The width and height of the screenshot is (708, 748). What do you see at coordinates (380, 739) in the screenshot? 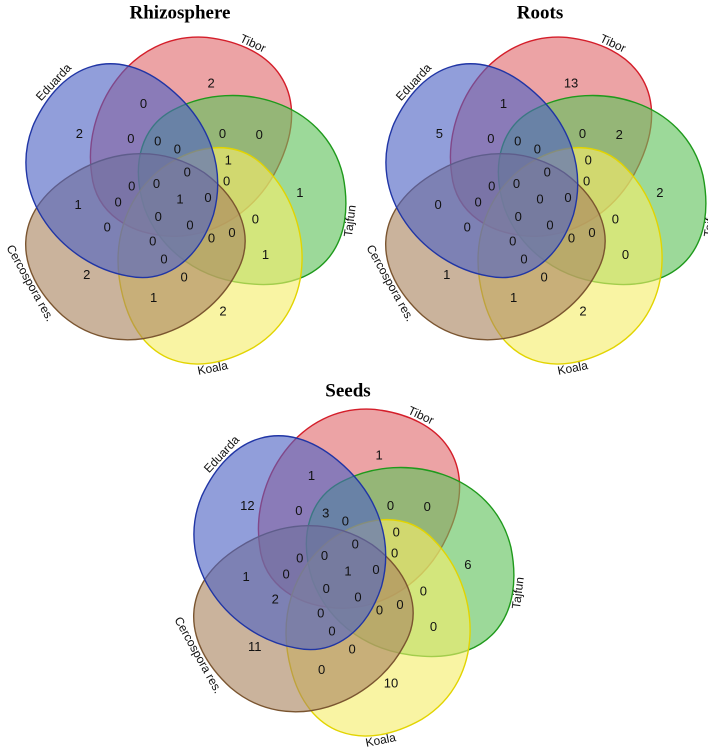
I see `set-label: Koala` at bounding box center [380, 739].